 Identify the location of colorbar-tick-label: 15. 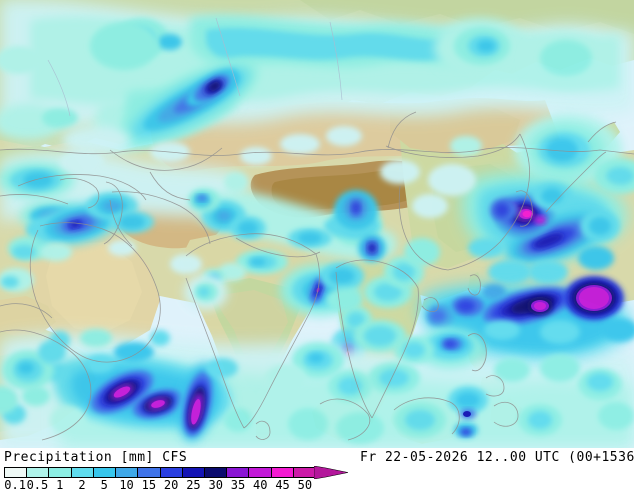
(149, 485).